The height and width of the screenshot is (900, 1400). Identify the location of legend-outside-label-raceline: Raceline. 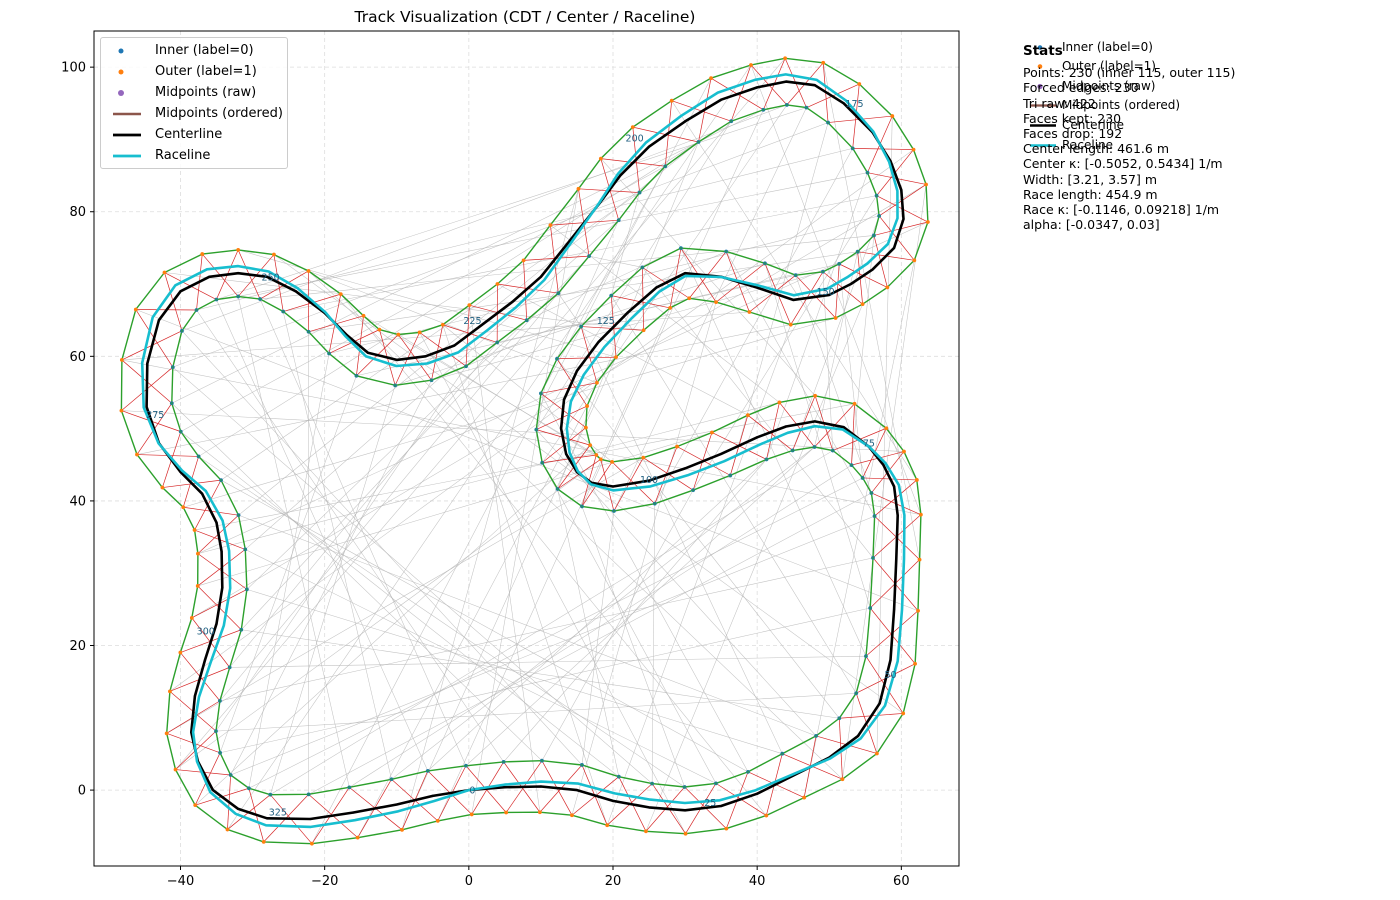
(1088, 145).